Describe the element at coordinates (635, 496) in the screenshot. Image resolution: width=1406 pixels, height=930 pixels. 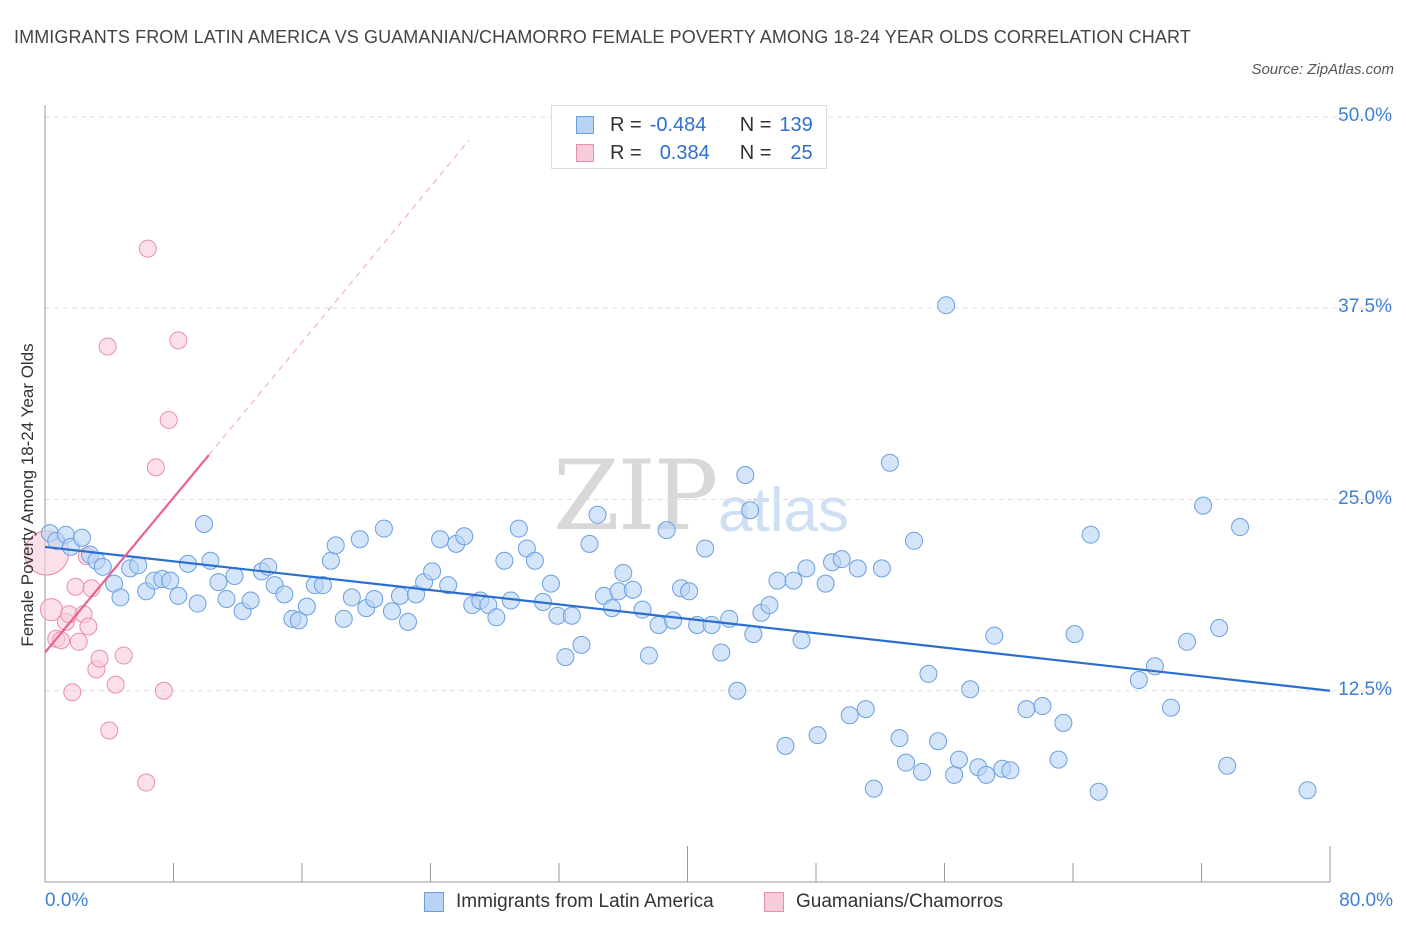
I see `watermark-zip: ZIP` at that location.